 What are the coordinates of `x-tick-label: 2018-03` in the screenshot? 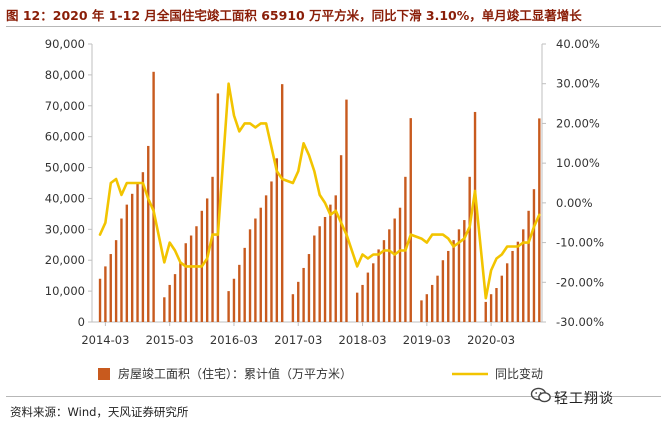 It's located at (363, 340).